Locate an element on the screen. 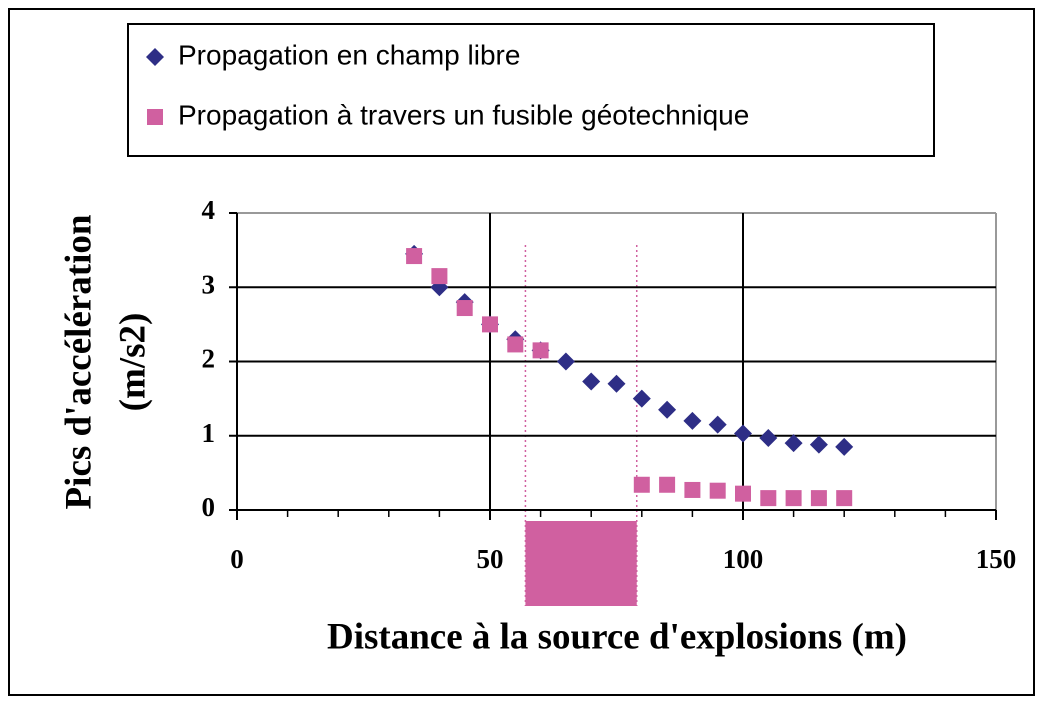  y-tick-label: 3 is located at coordinates (209, 284).